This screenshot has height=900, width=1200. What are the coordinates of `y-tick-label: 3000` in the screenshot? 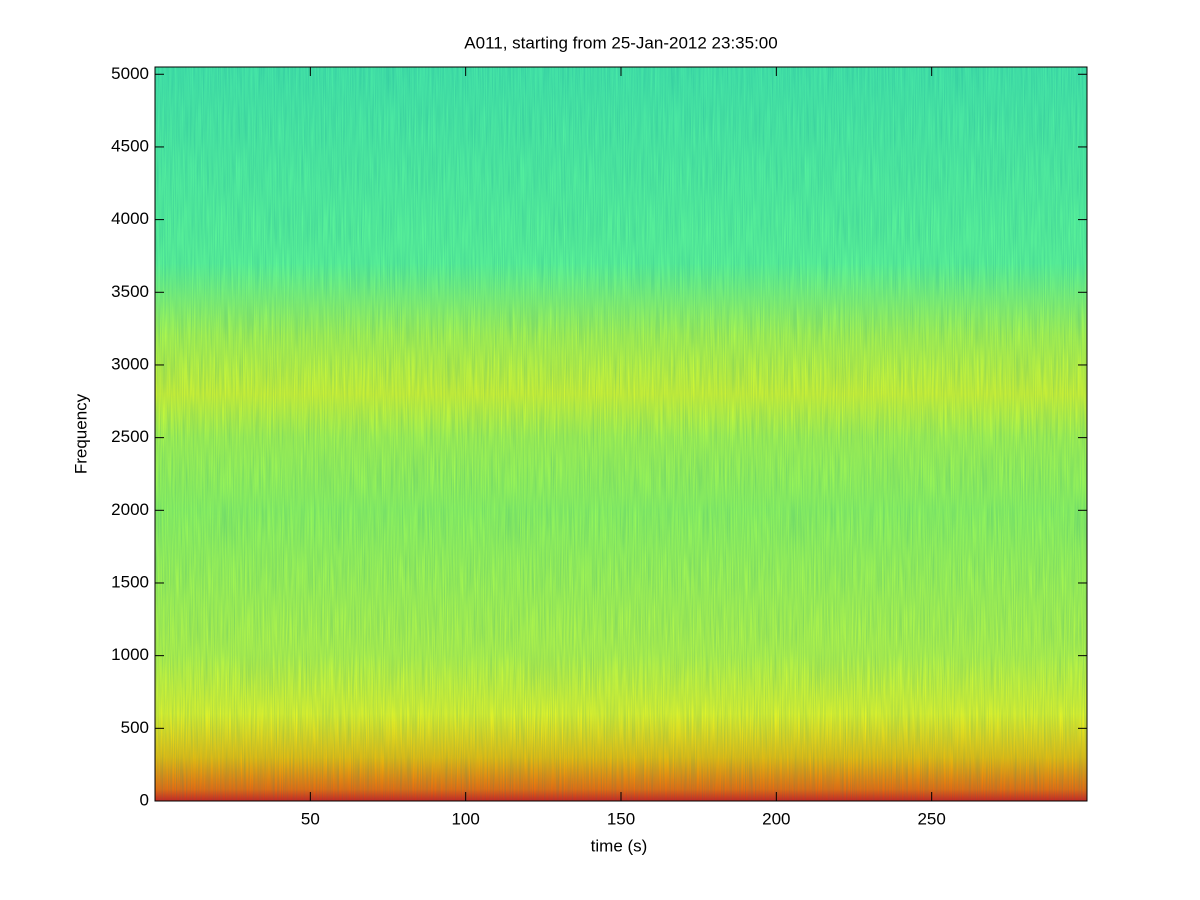 It's located at (130, 363).